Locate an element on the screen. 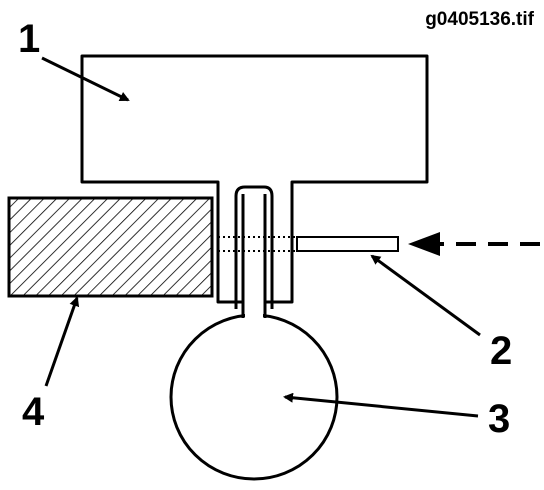 The height and width of the screenshot is (490, 544). bulb is located at coordinates (254, 397).